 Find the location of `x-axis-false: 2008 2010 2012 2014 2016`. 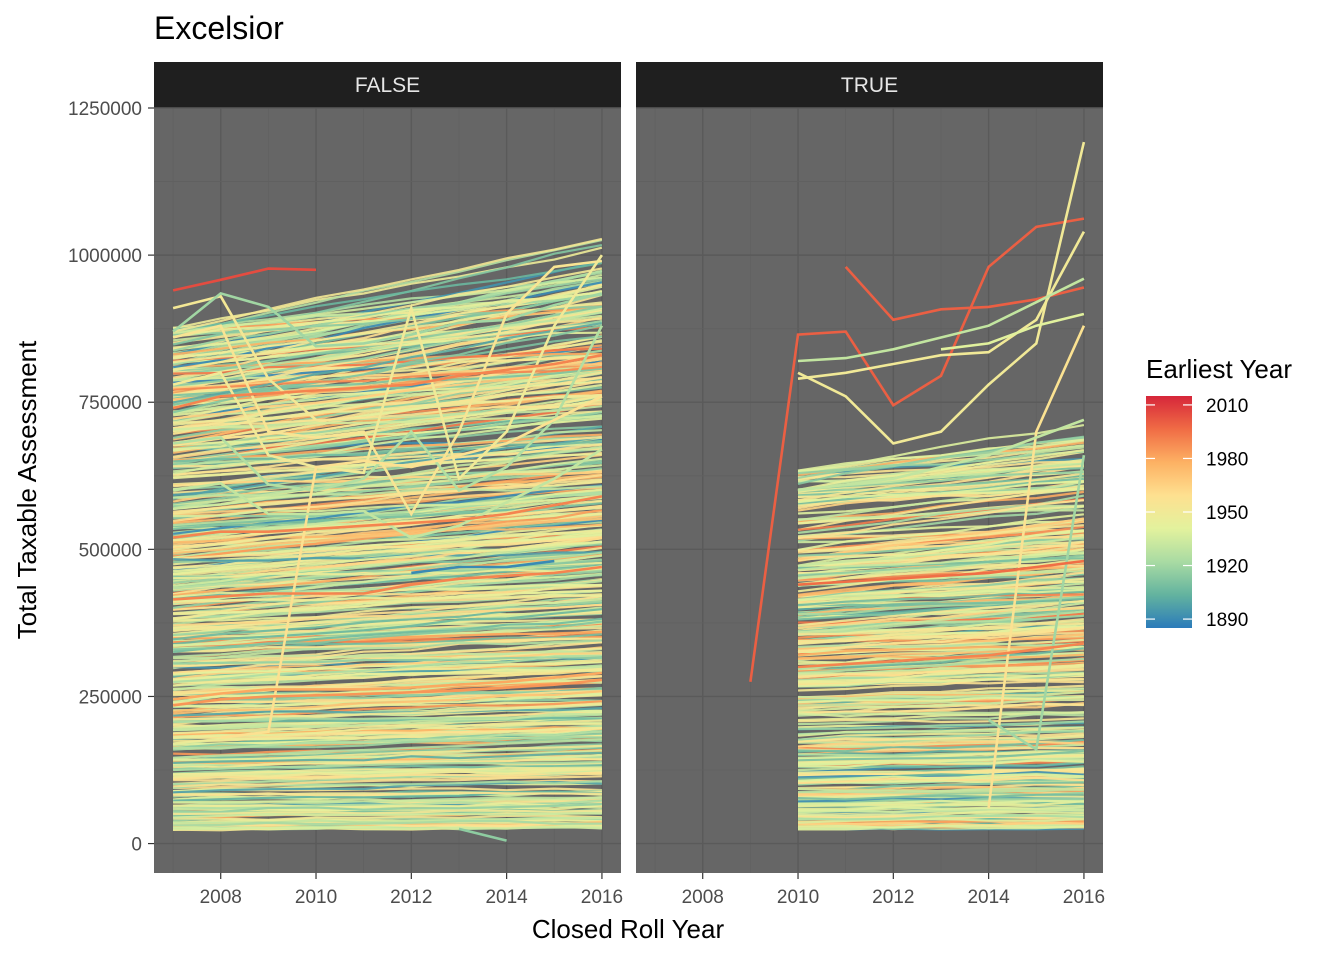

x-axis-false: 2008 2010 2012 2014 2016 is located at coordinates (411, 890).